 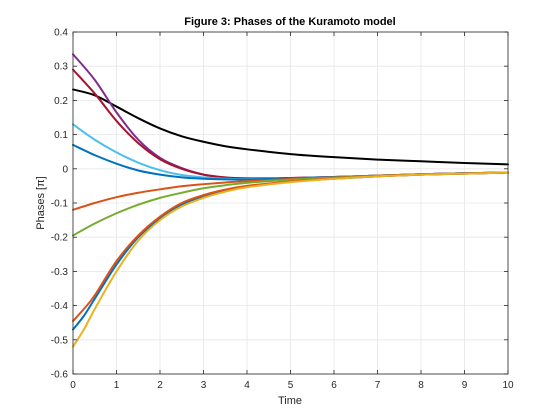 I want to click on x-axis-label: Time, so click(x=290, y=401).